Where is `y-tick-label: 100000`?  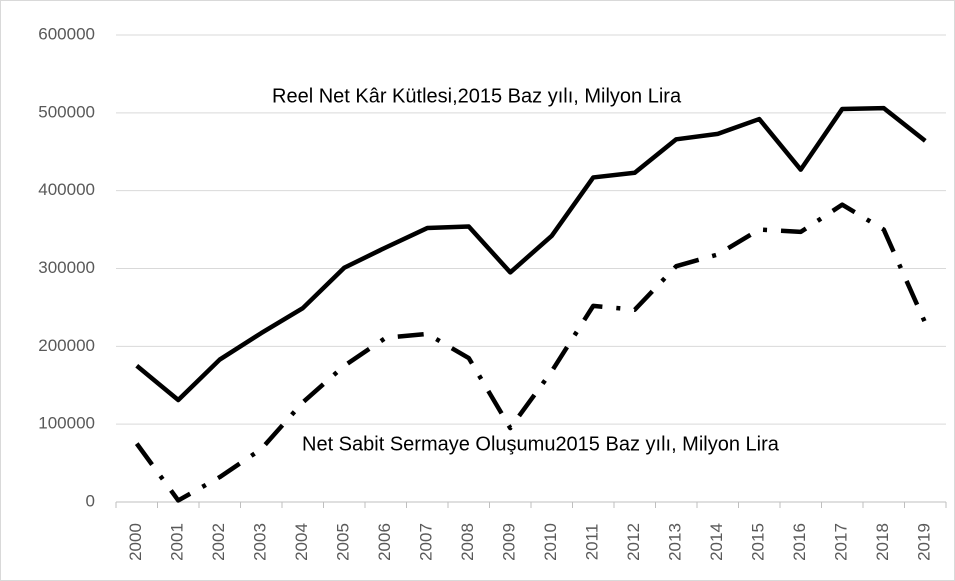 y-tick-label: 100000 is located at coordinates (66, 423).